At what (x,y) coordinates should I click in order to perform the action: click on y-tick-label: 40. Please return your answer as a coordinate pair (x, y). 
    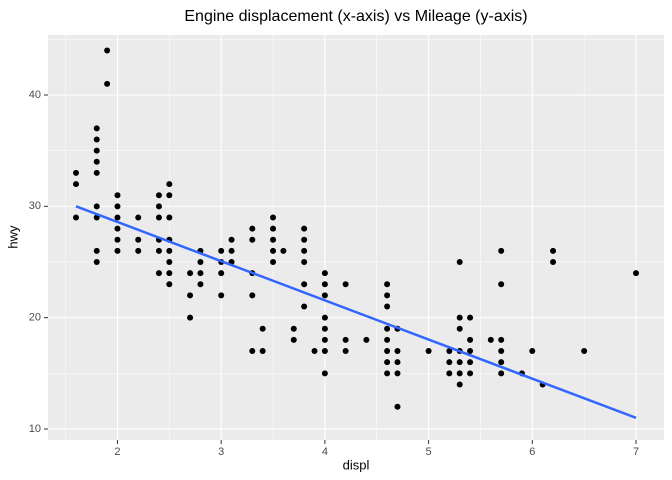
    Looking at the image, I should click on (35, 95).